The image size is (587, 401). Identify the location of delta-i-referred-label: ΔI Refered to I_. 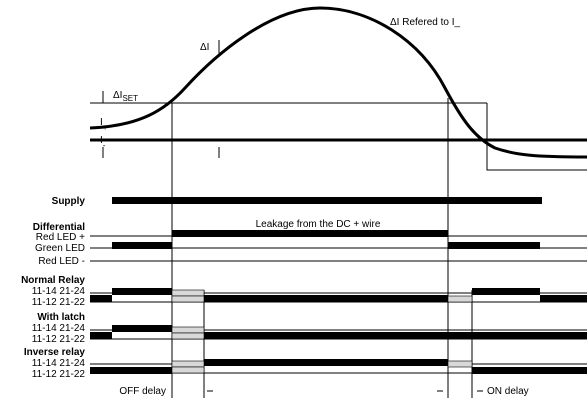
(425, 22).